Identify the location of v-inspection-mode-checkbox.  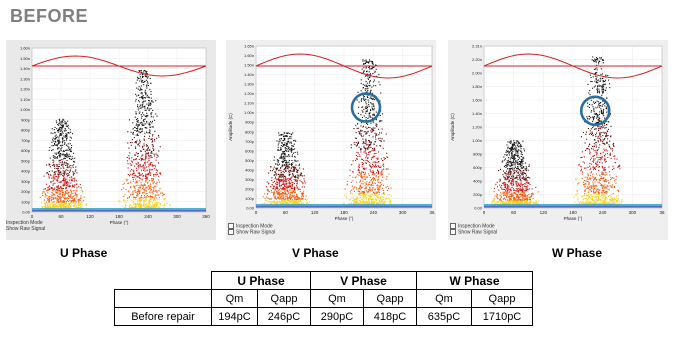
(231, 226).